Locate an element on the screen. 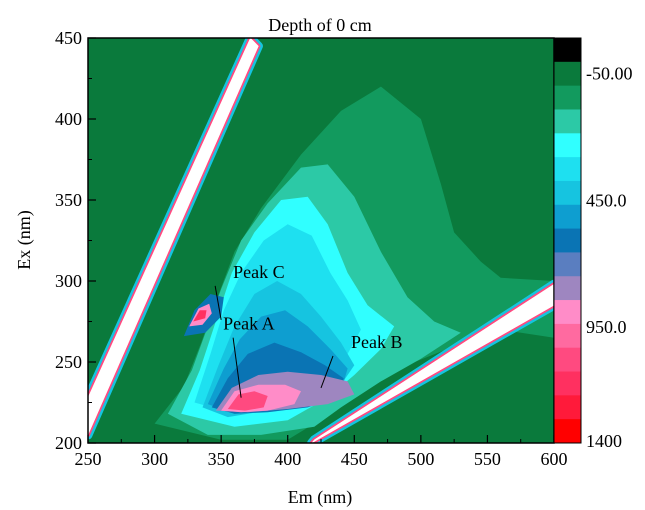 The image size is (645, 510). y-axis: 200 250 300 350 400 450 is located at coordinates (75, 240).